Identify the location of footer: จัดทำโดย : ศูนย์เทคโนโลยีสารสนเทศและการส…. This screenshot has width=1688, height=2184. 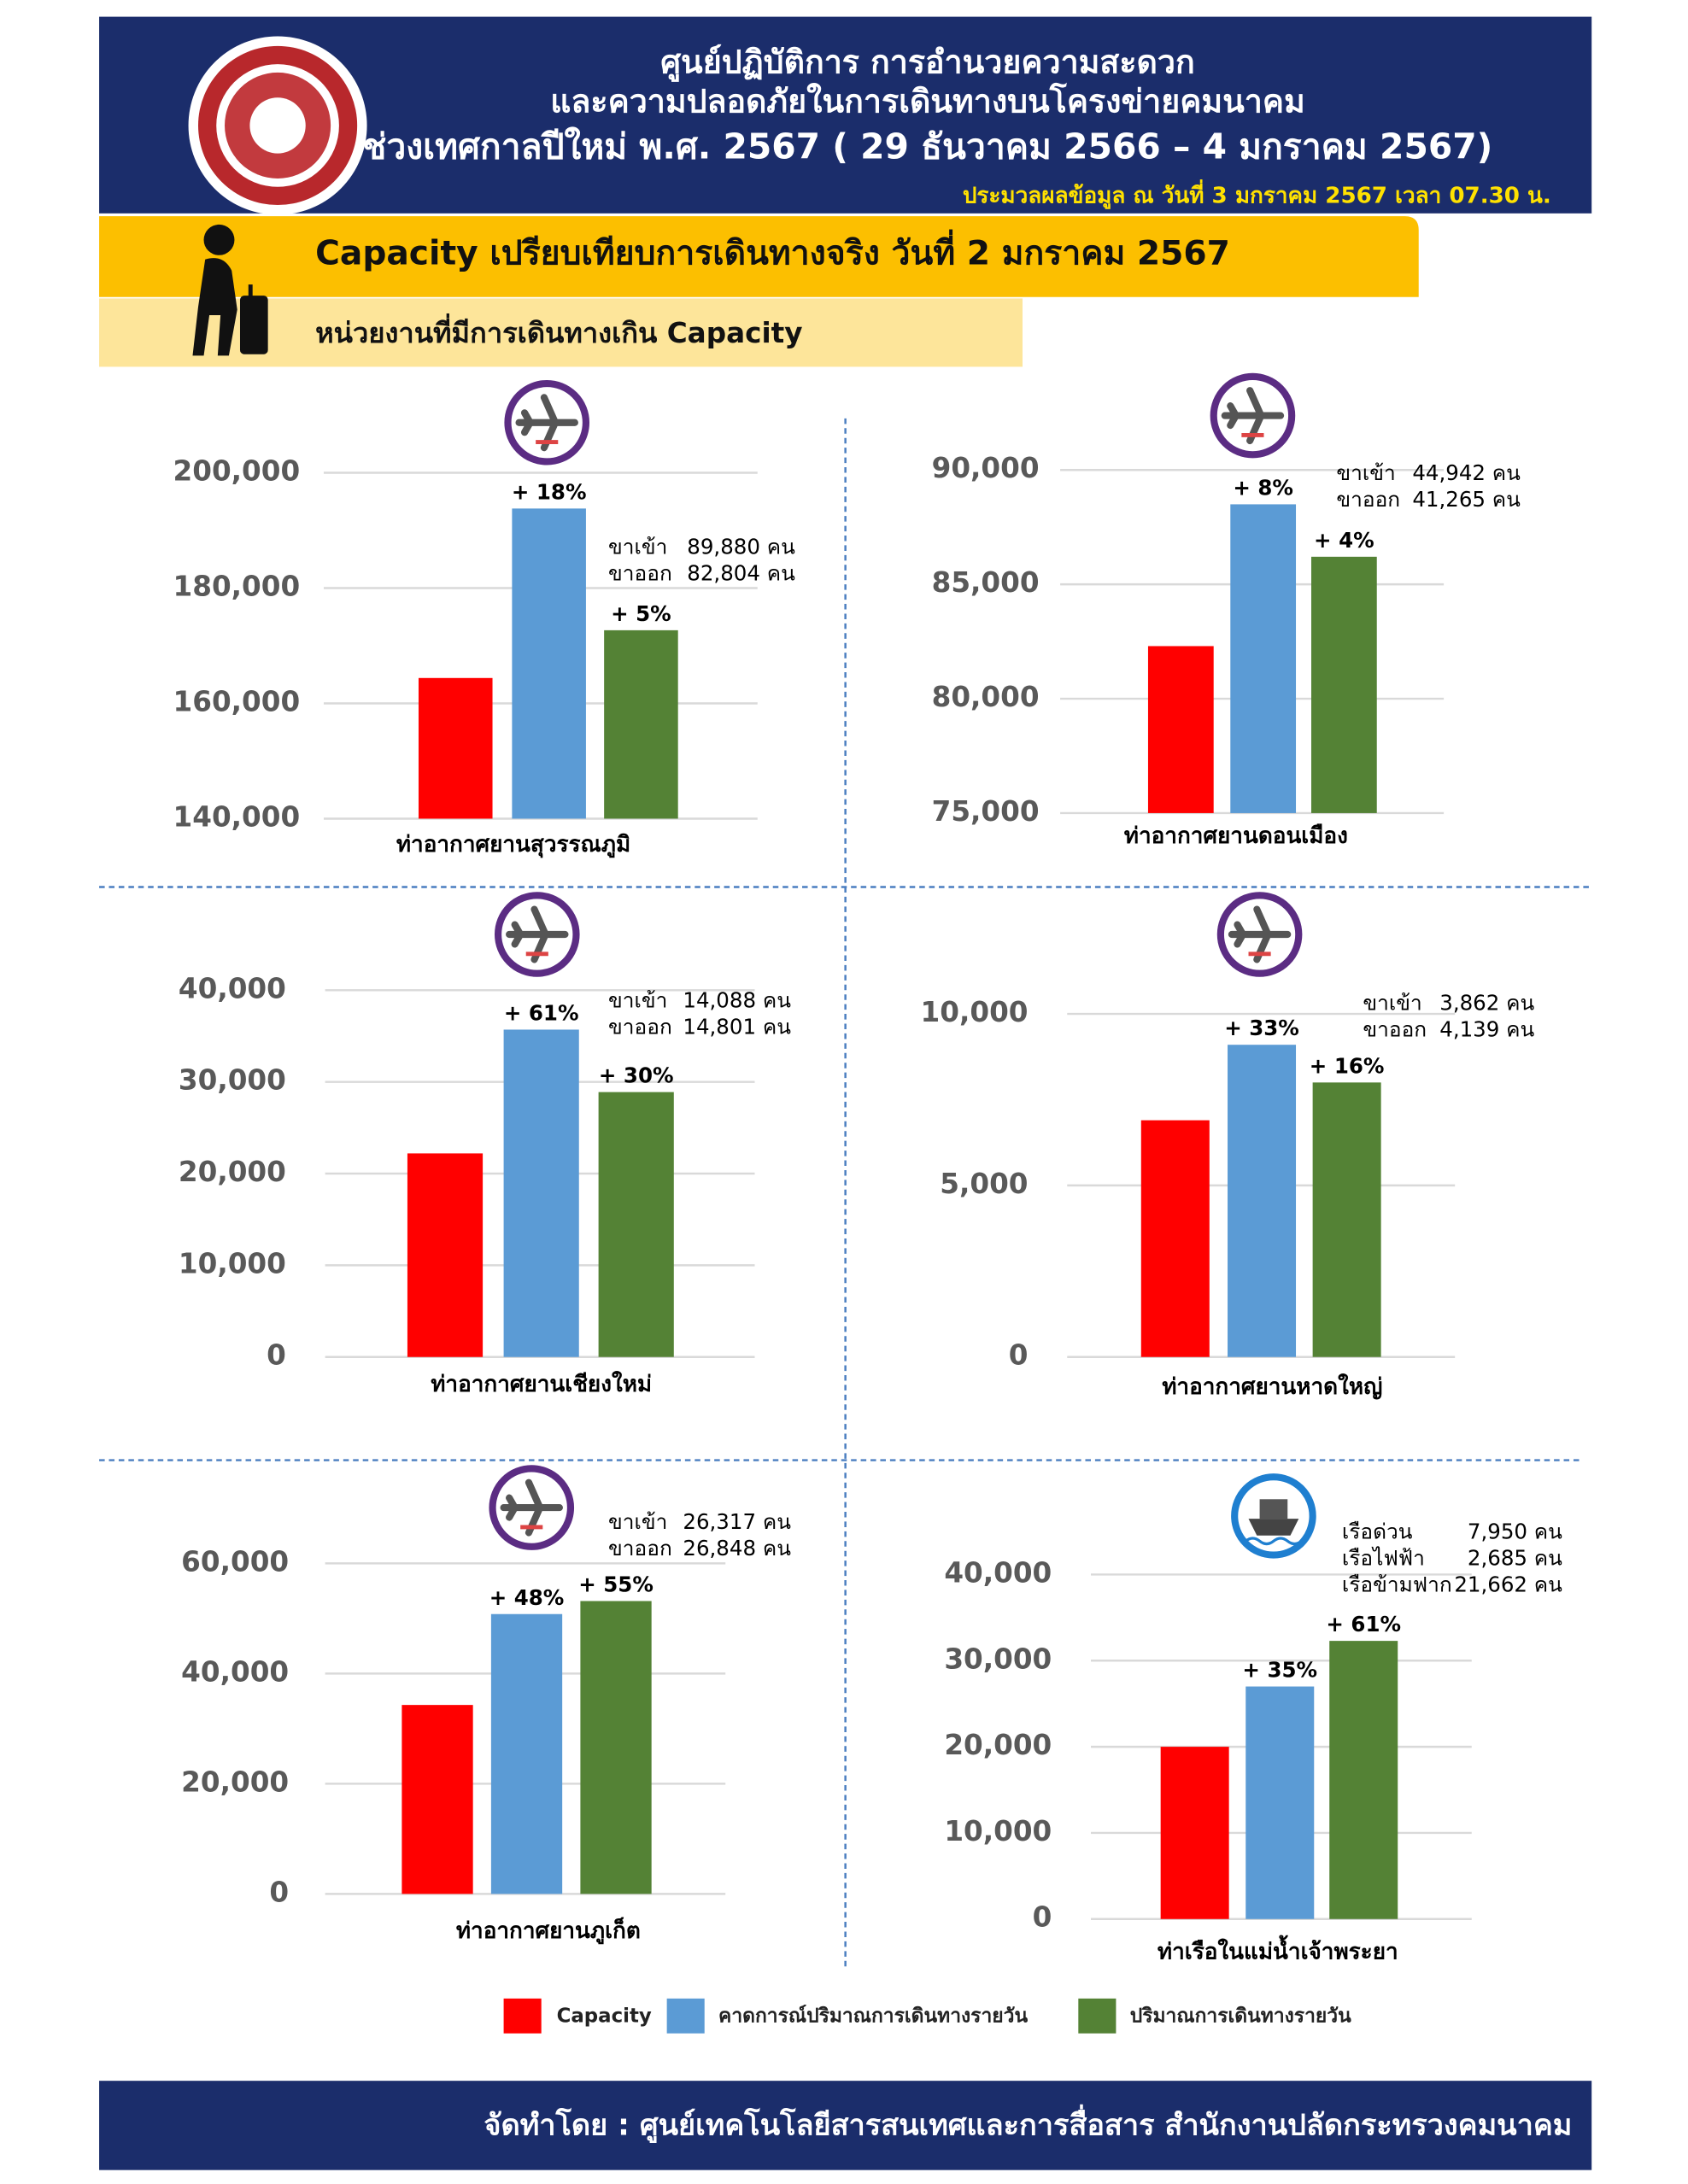
(1028, 2124).